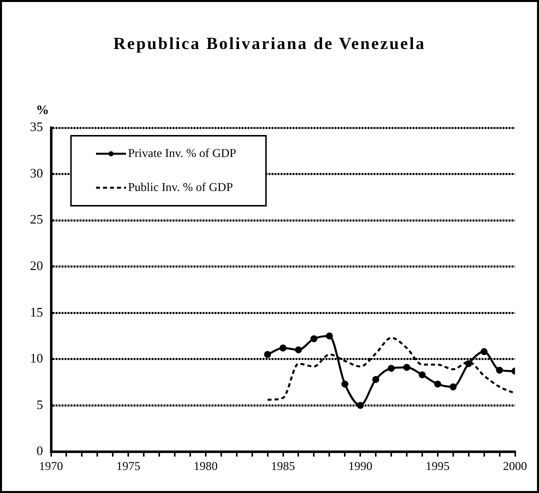 This screenshot has height=493, width=539. What do you see at coordinates (206, 465) in the screenshot?
I see `x-tick-label: 1980` at bounding box center [206, 465].